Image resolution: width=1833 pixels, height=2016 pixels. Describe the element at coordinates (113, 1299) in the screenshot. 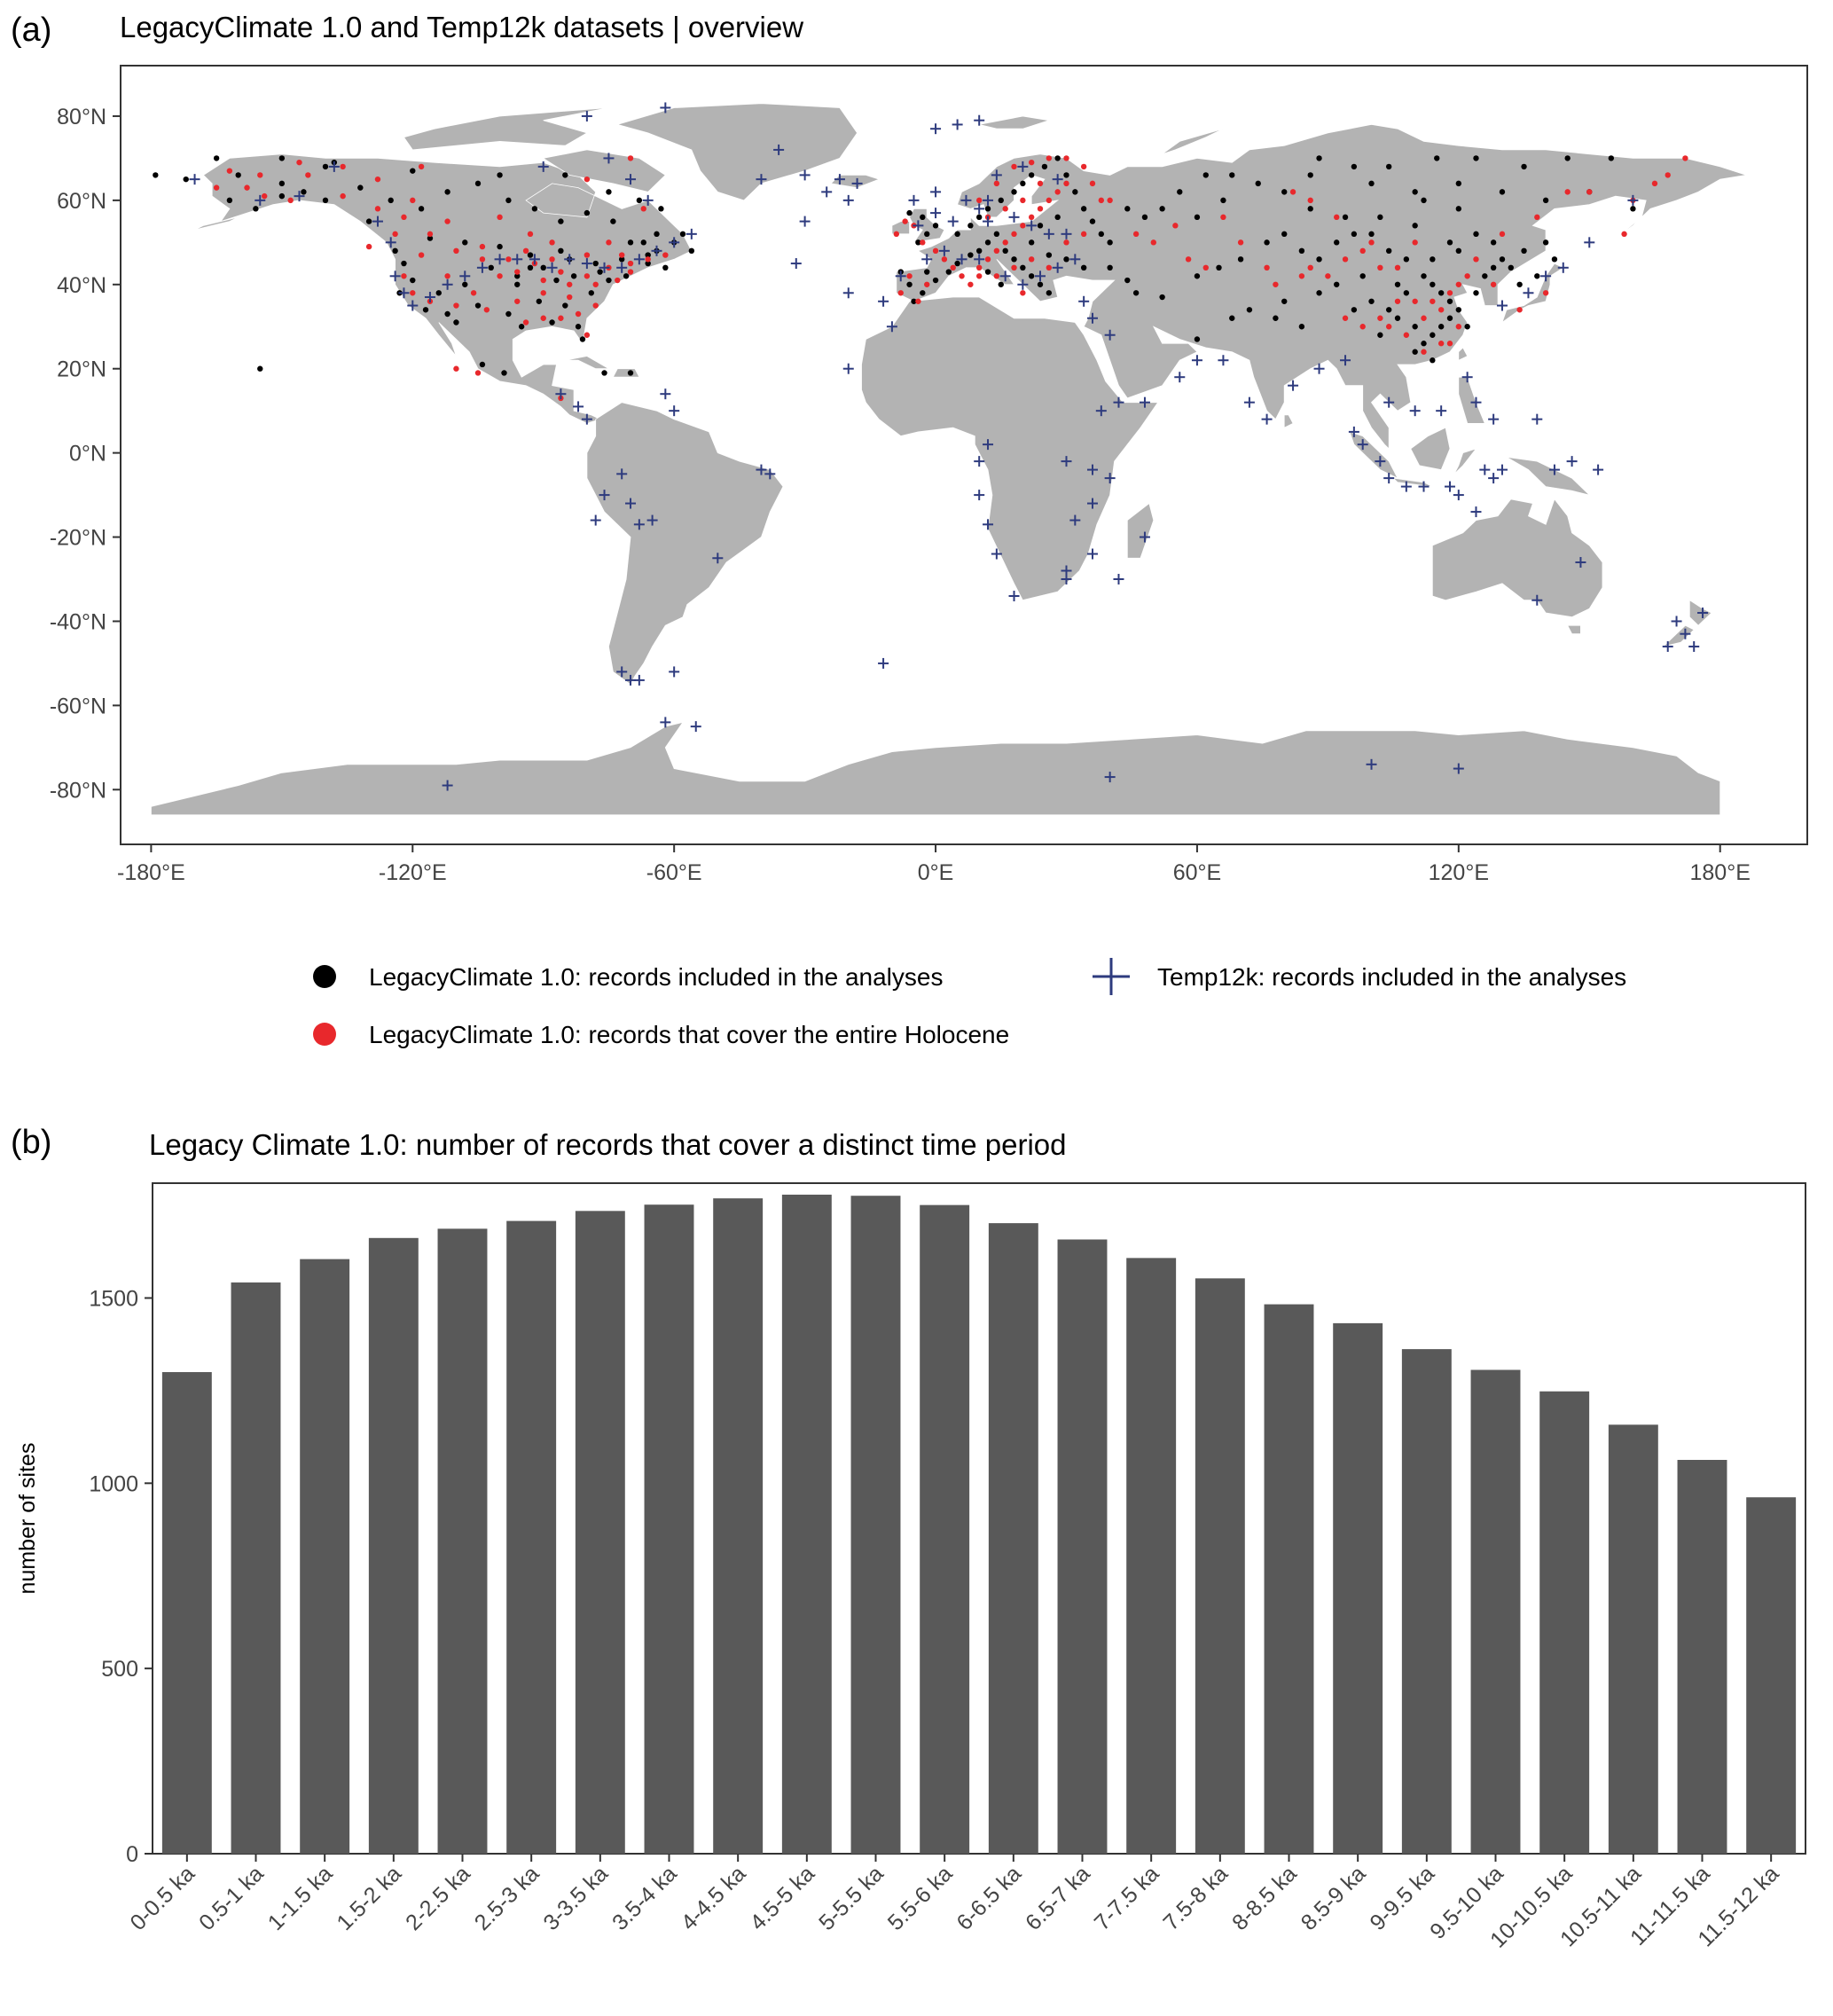

I see `y-tick-label: 1500` at that location.